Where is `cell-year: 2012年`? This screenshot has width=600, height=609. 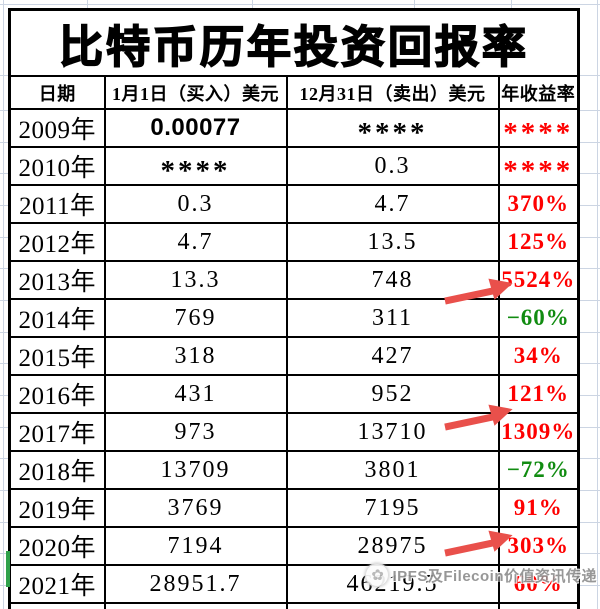 cell-year: 2012年 is located at coordinates (57, 242).